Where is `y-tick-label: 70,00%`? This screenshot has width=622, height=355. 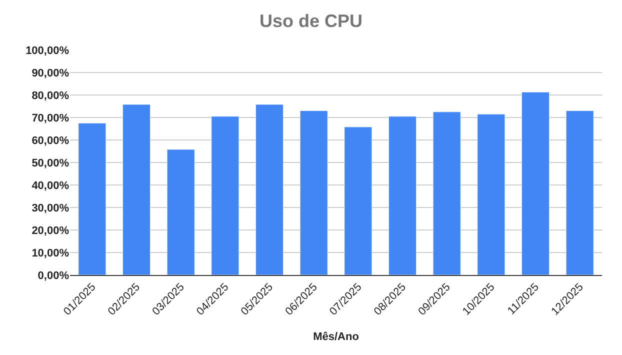 y-tick-label: 70,00% is located at coordinates (51, 118).